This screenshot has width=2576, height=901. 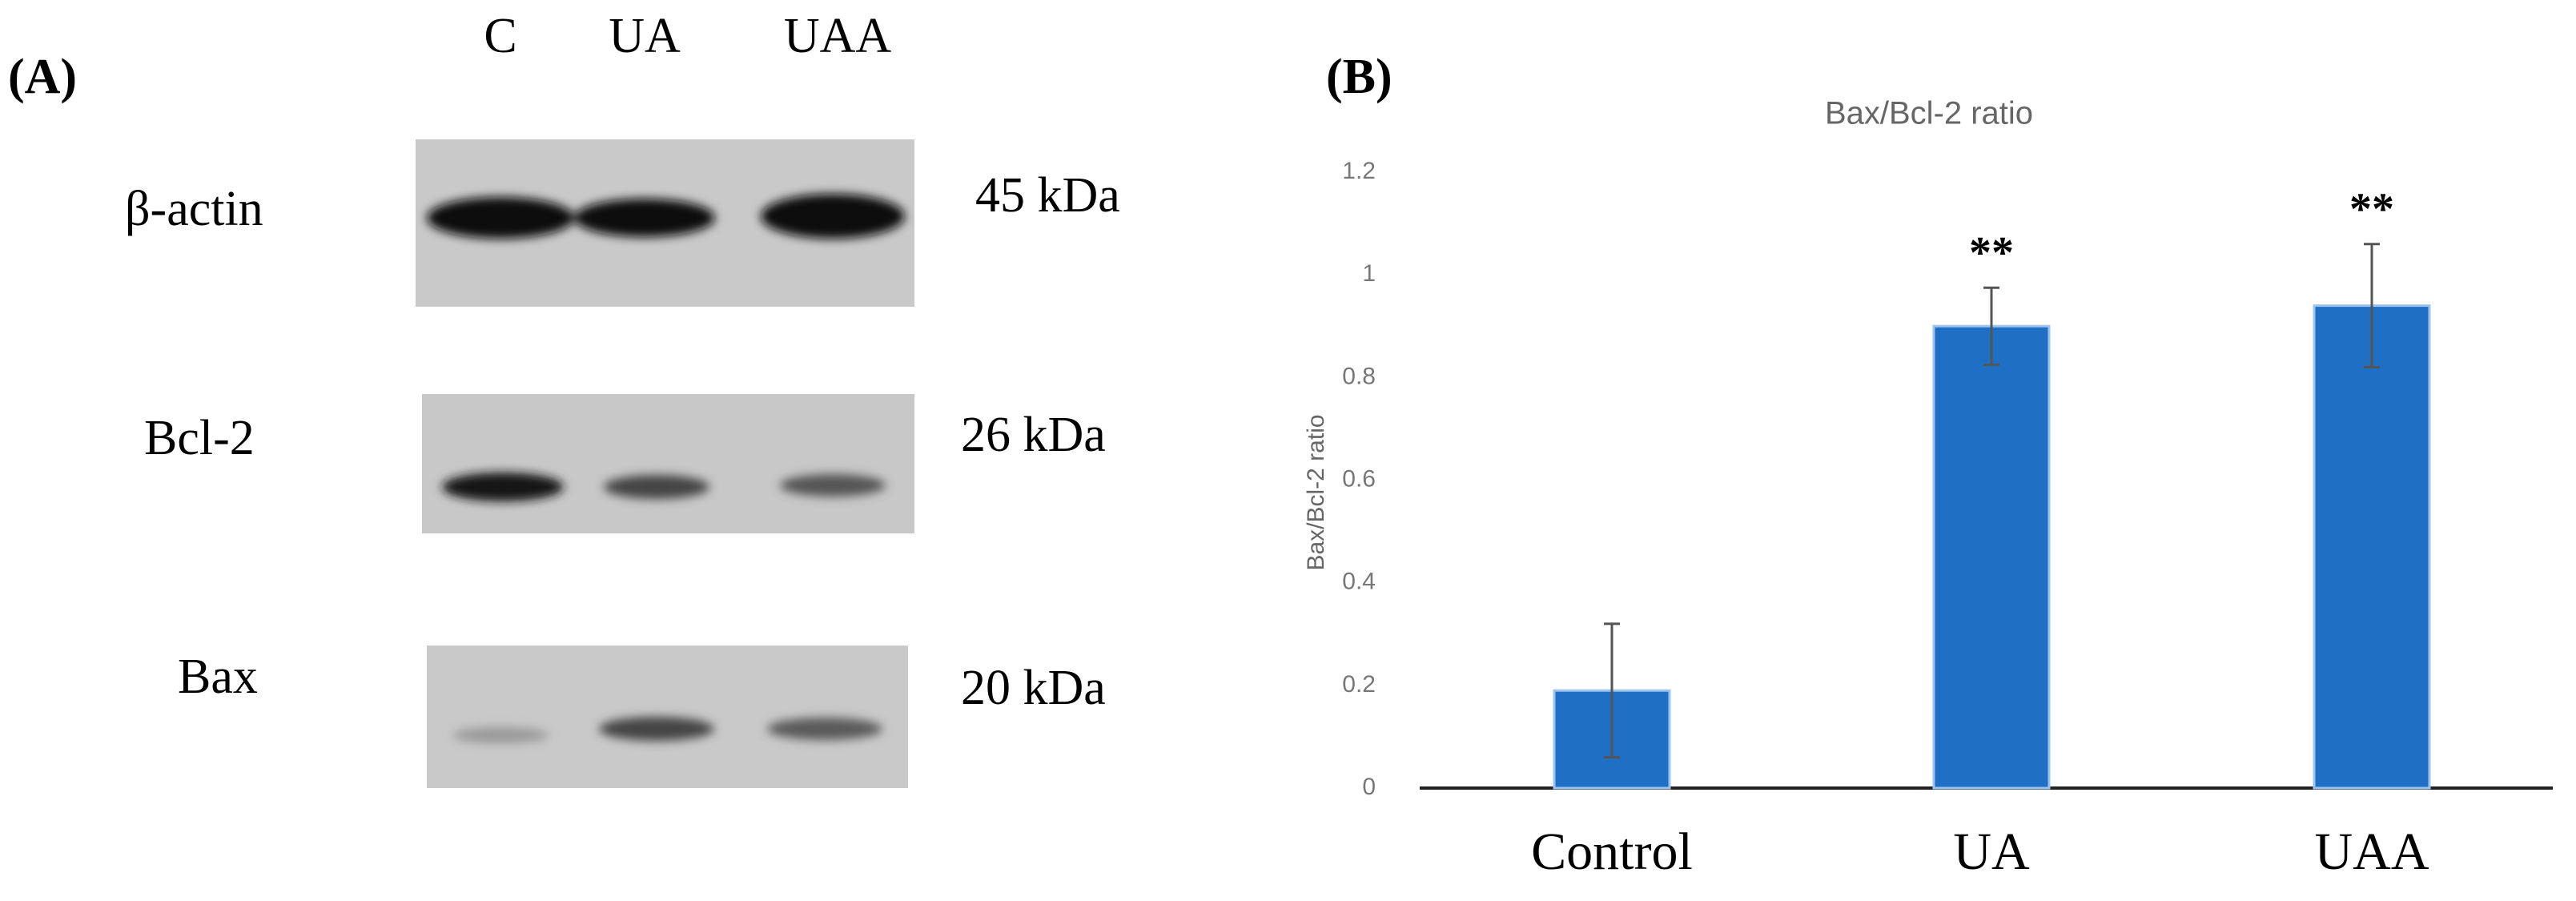 What do you see at coordinates (1033, 688) in the screenshot?
I see `size-label: 20 kDa` at bounding box center [1033, 688].